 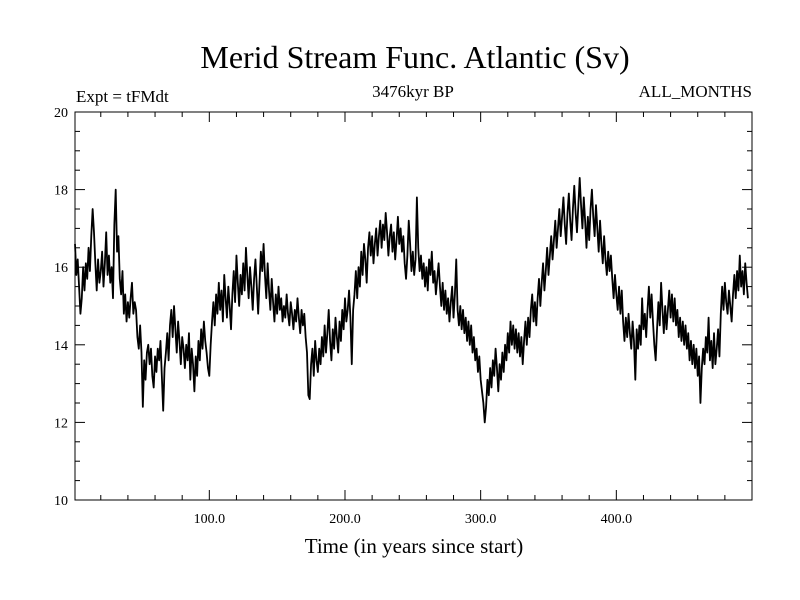 What do you see at coordinates (61, 346) in the screenshot?
I see `y-tick-label: 14` at bounding box center [61, 346].